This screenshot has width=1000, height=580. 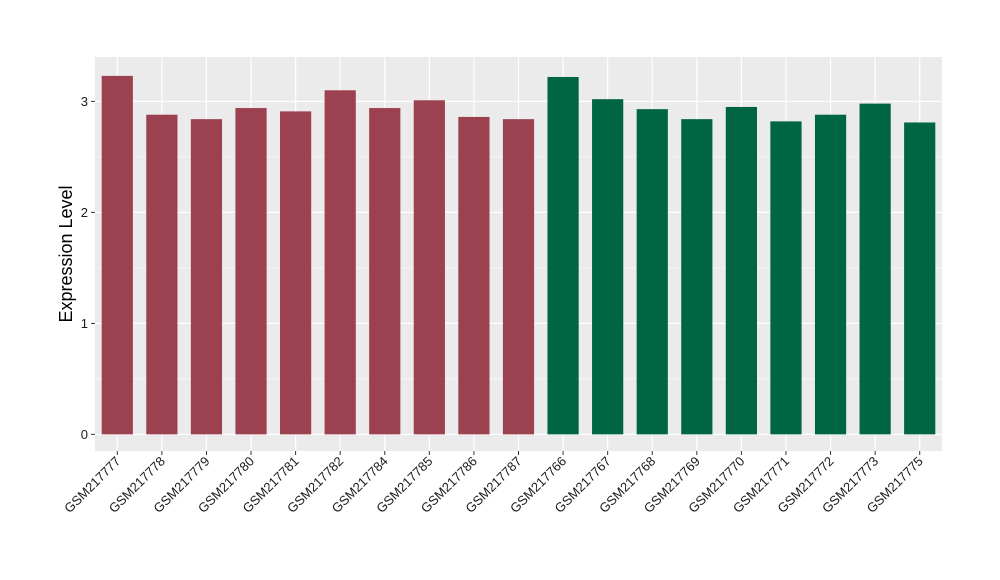 What do you see at coordinates (340, 262) in the screenshot?
I see `bar-gsm217782` at bounding box center [340, 262].